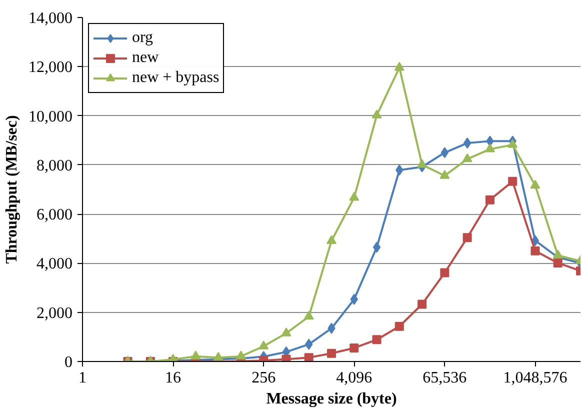 The width and height of the screenshot is (582, 410). What do you see at coordinates (50, 67) in the screenshot?
I see `y-tick-label: 12,000` at bounding box center [50, 67].